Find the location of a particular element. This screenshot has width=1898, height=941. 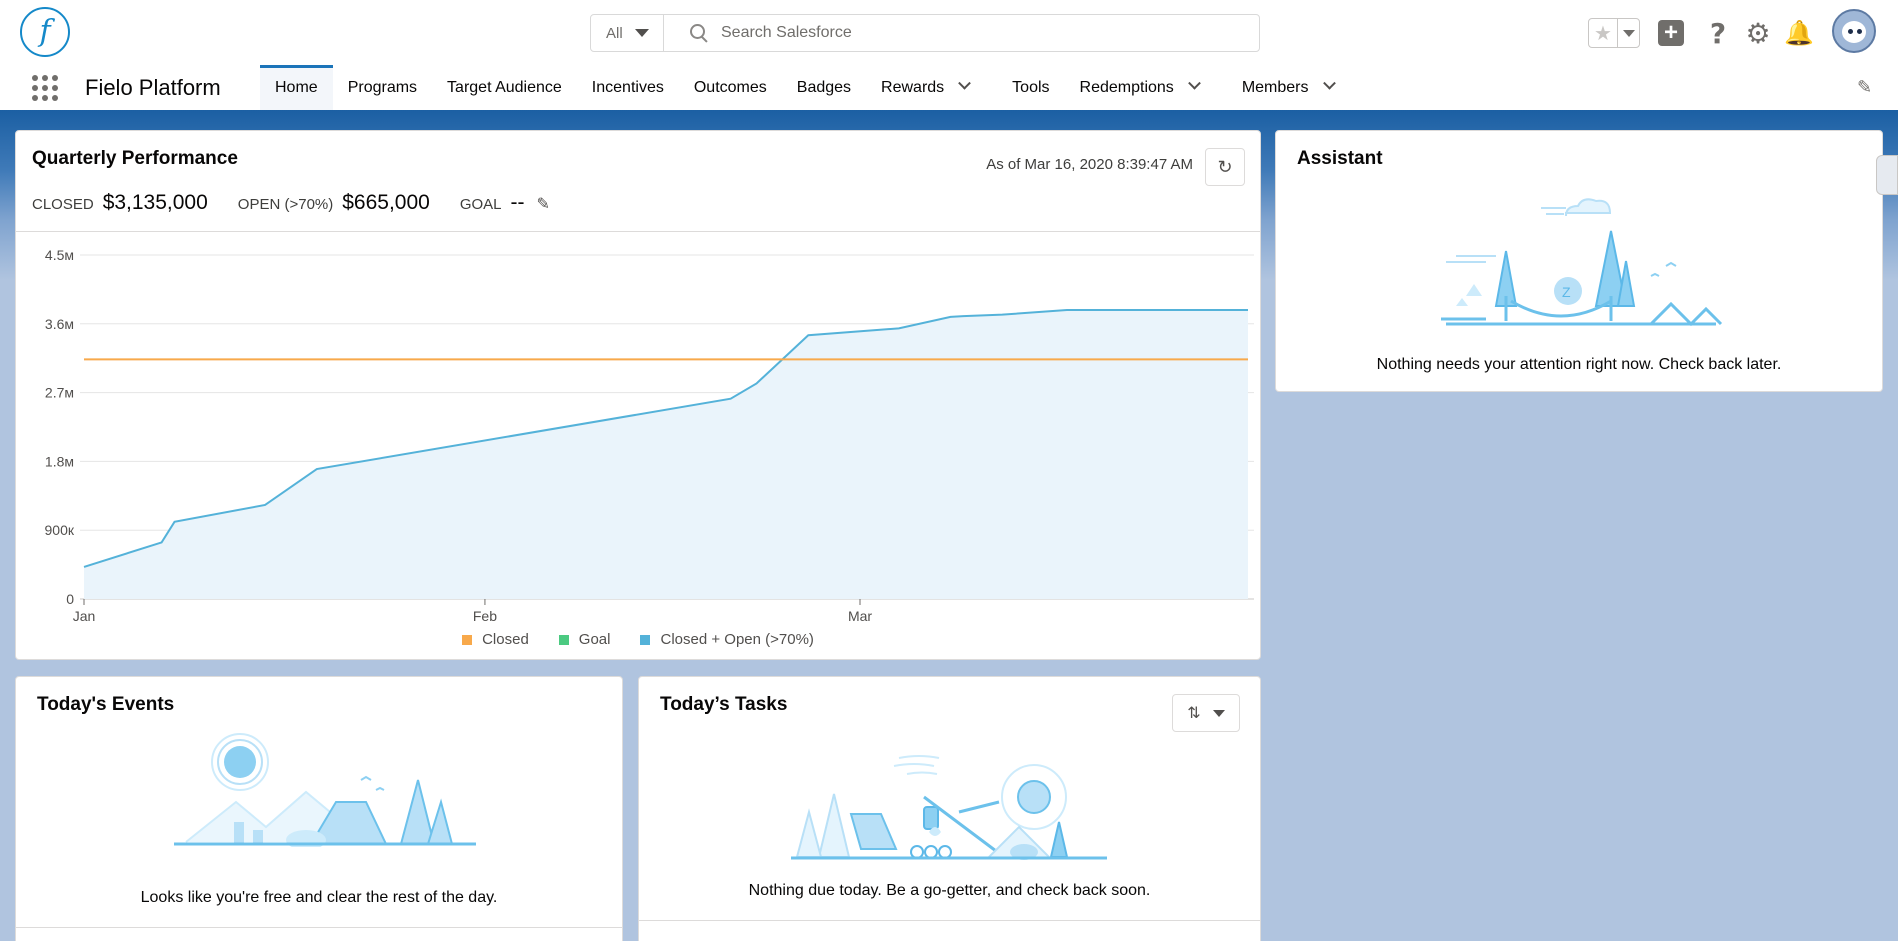

user-avatar is located at coordinates (1854, 31).